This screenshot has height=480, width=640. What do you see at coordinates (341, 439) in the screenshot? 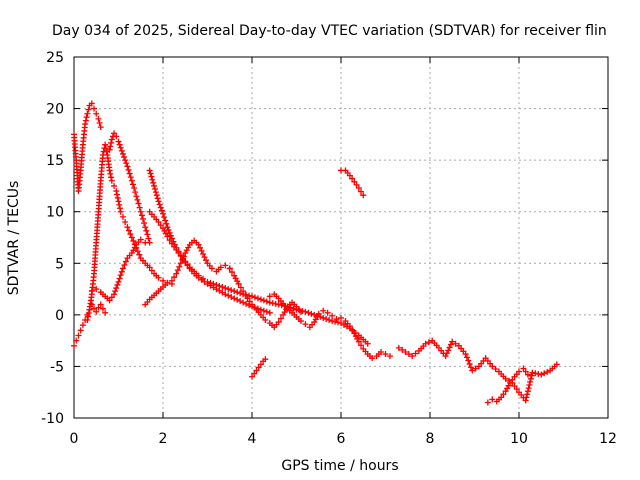
I see `x-tick-label: 6` at bounding box center [341, 439].